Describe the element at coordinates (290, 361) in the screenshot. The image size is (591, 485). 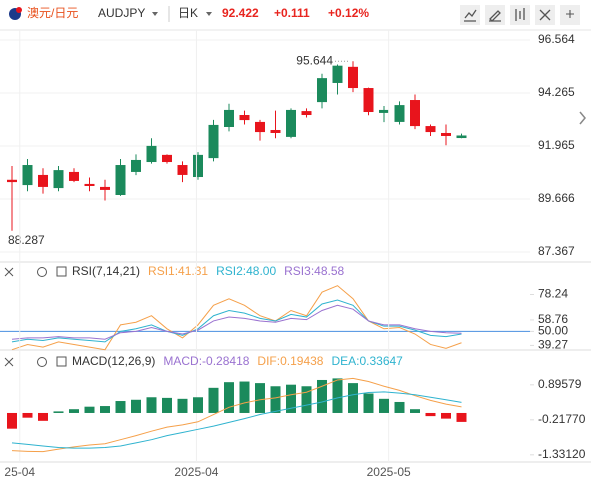
I see `legend-entry: DIF:0.19438` at that location.